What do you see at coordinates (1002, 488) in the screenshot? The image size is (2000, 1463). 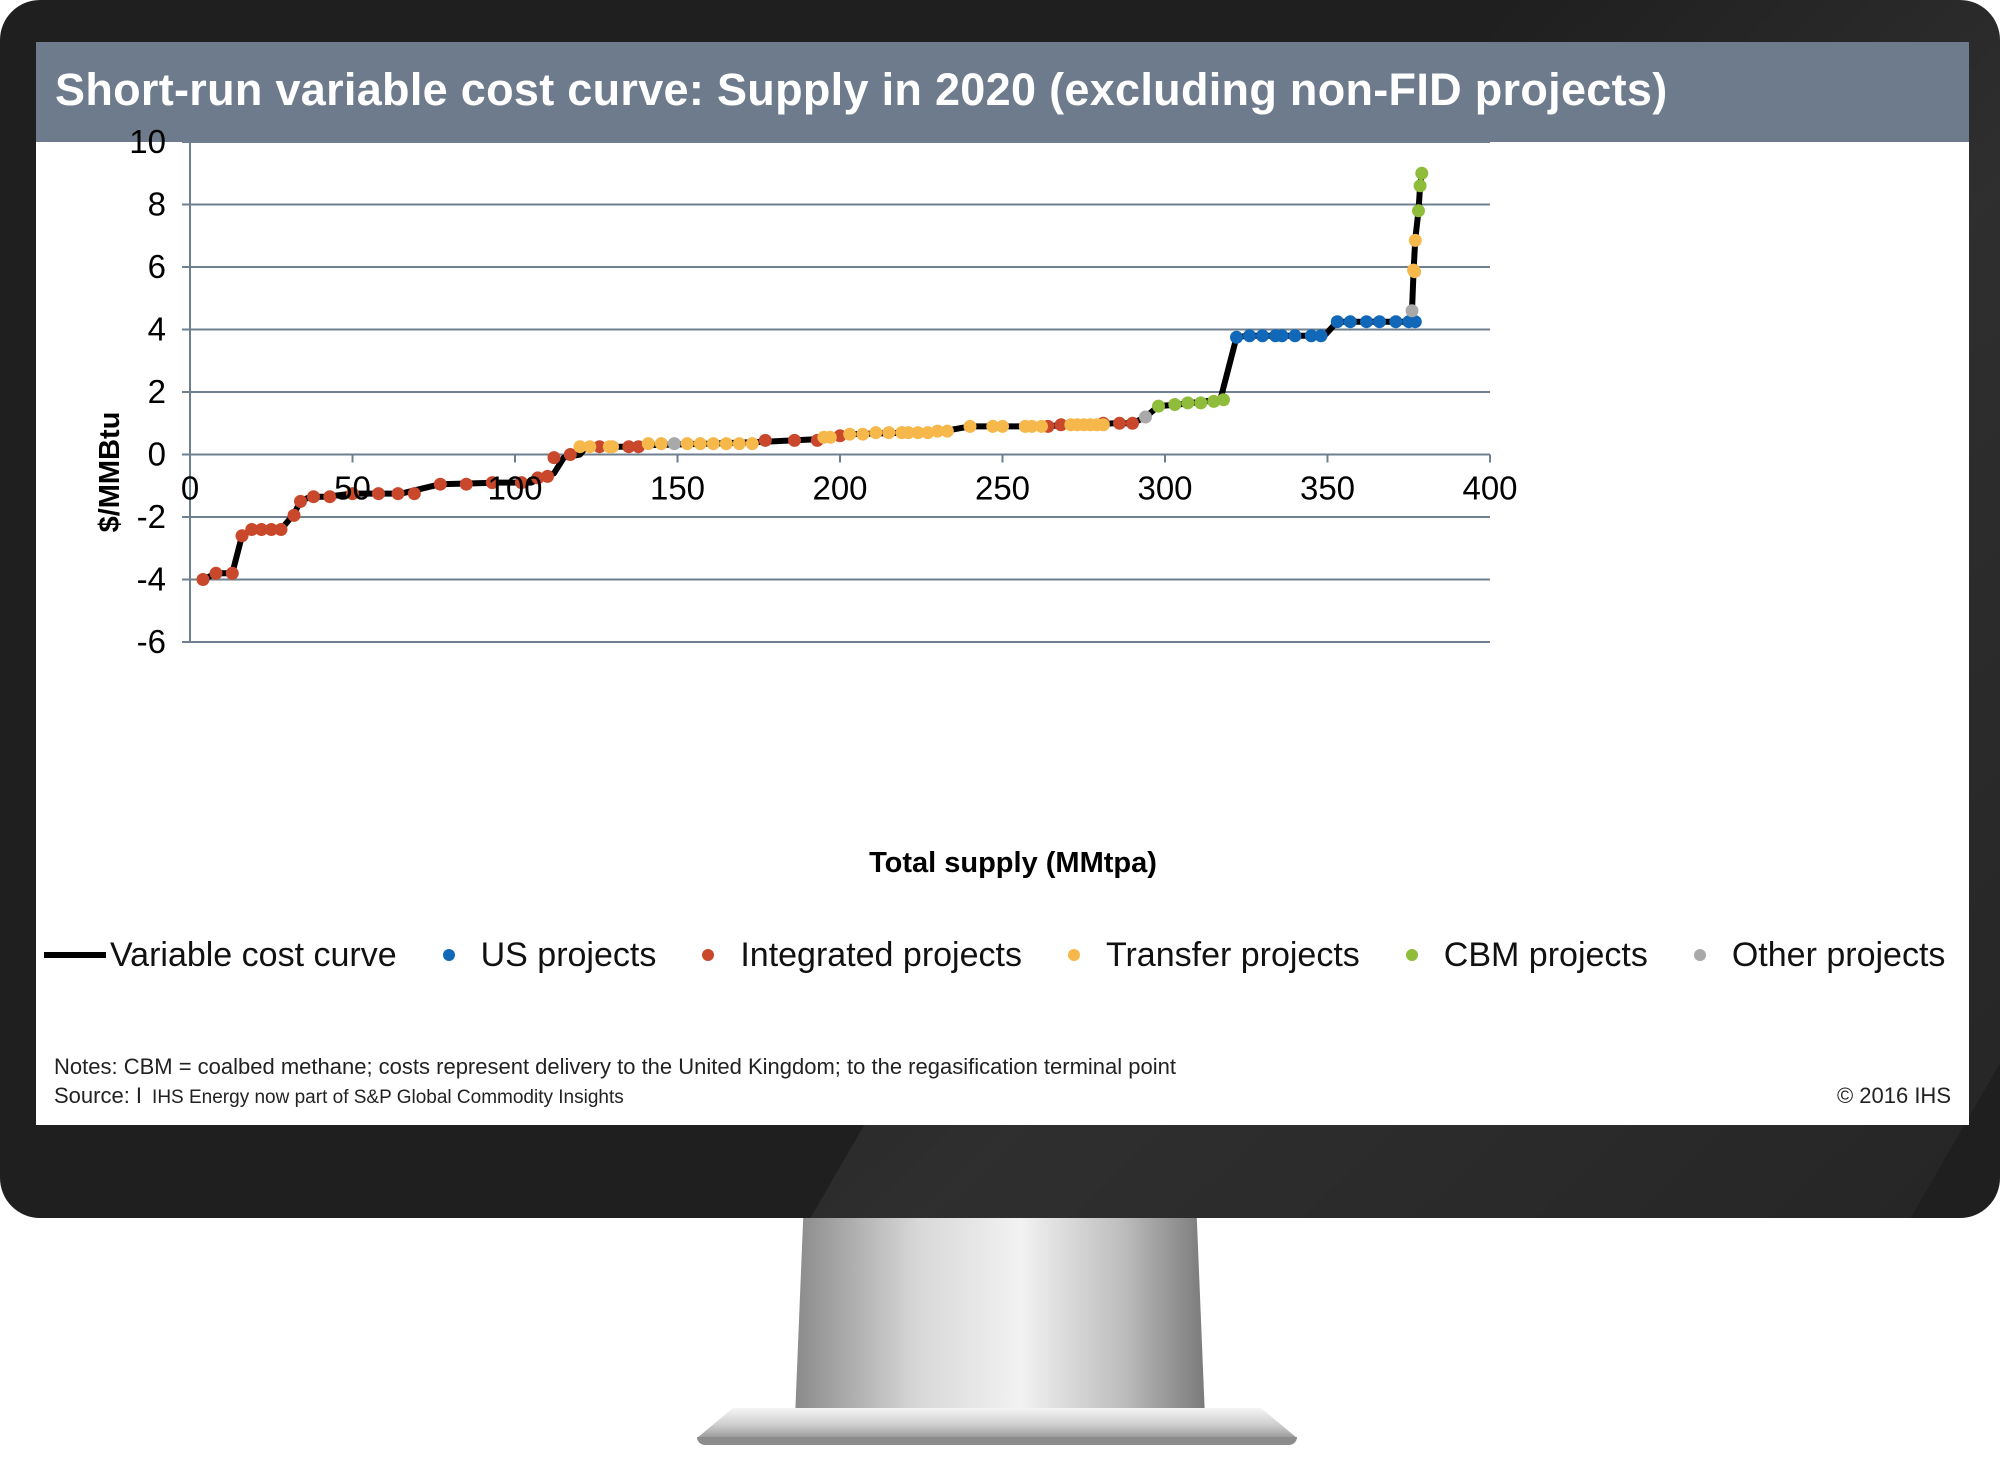 I see `x-tick-label: 250` at bounding box center [1002, 488].